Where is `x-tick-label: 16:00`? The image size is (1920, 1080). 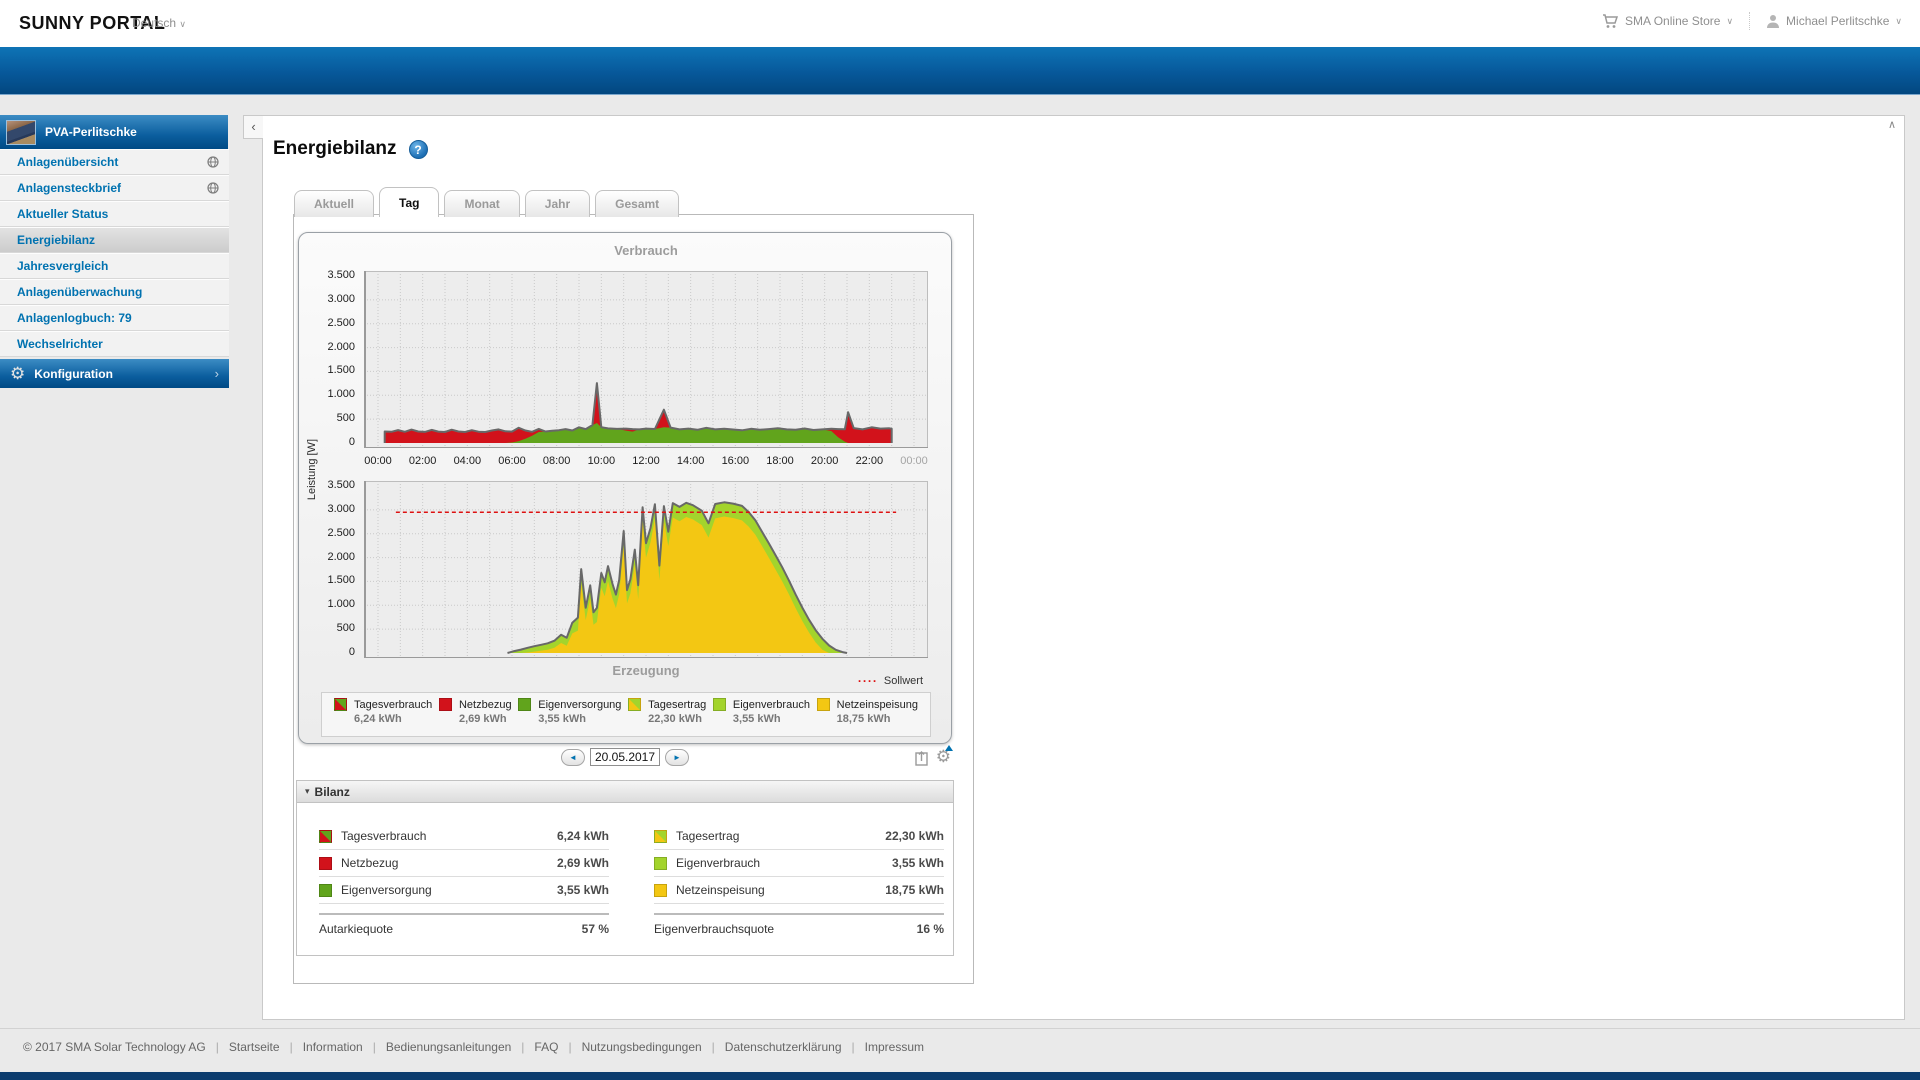 x-tick-label: 16:00 is located at coordinates (735, 461).